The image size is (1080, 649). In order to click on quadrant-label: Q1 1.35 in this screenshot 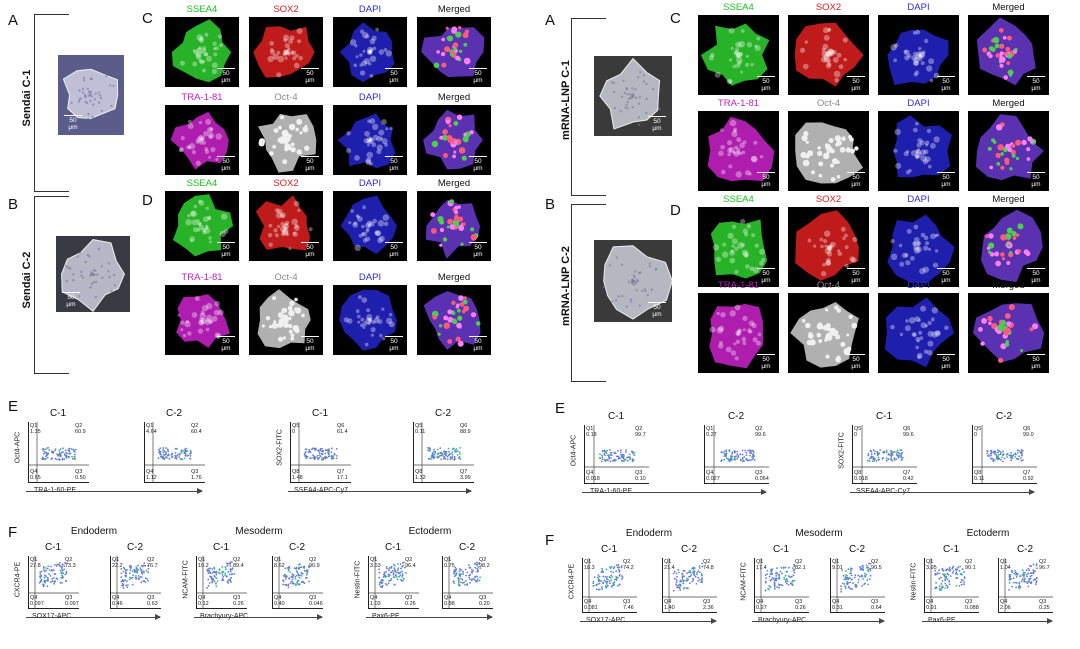, I will do `click(35, 429)`.